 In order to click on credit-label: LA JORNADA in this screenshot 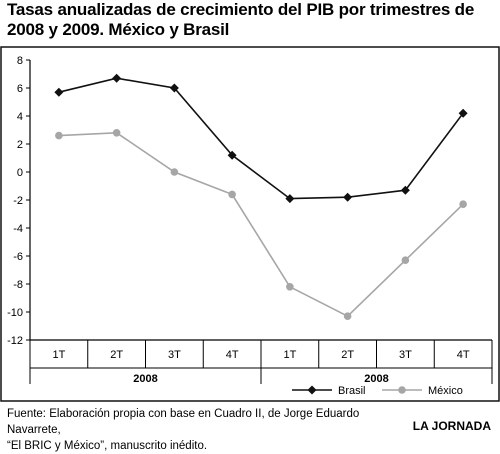, I will do `click(451, 426)`.